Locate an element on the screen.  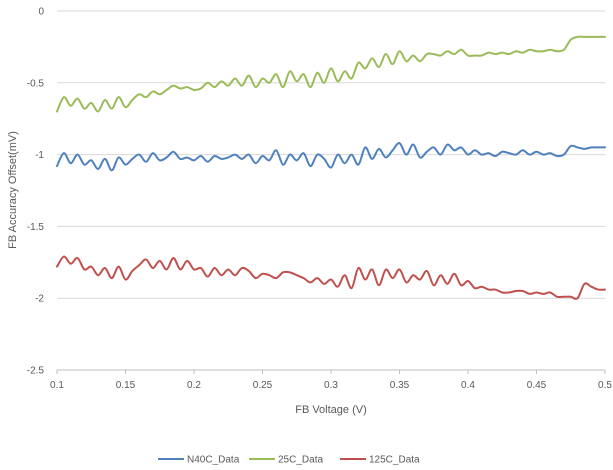
x-tick-label: 0.35 is located at coordinates (400, 385).